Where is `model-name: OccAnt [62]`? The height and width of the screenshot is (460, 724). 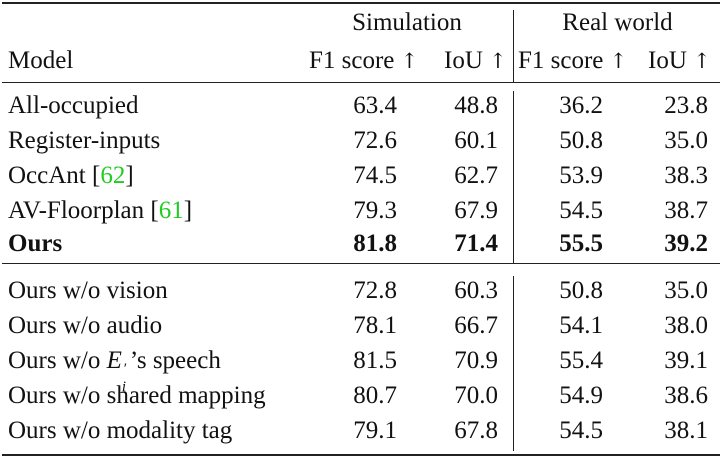
model-name: OccAnt [62] is located at coordinates (71, 175).